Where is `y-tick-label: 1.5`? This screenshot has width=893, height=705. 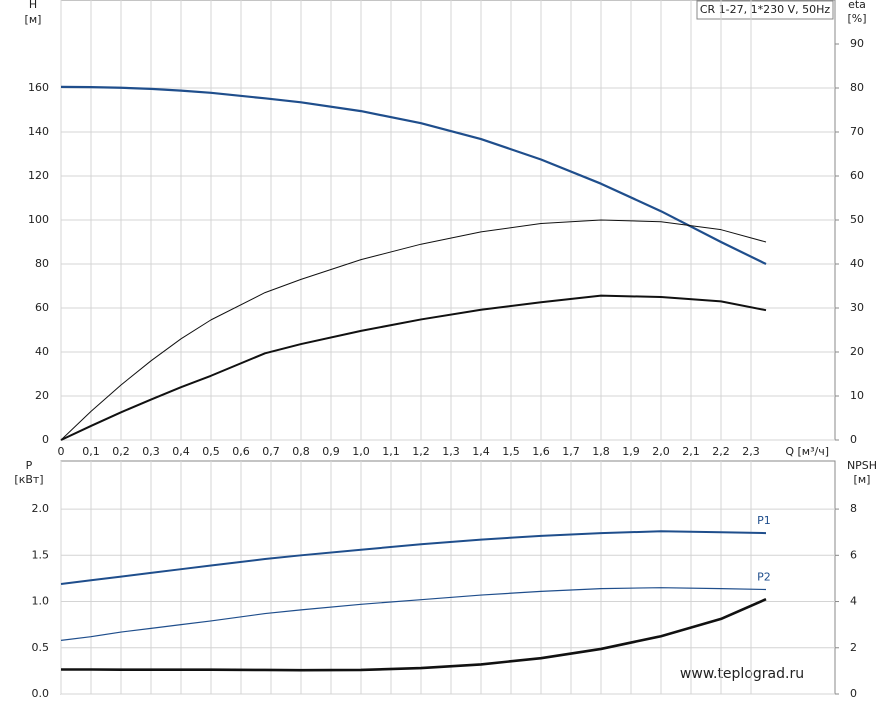
y-tick-label: 1.5 is located at coordinates (41, 554).